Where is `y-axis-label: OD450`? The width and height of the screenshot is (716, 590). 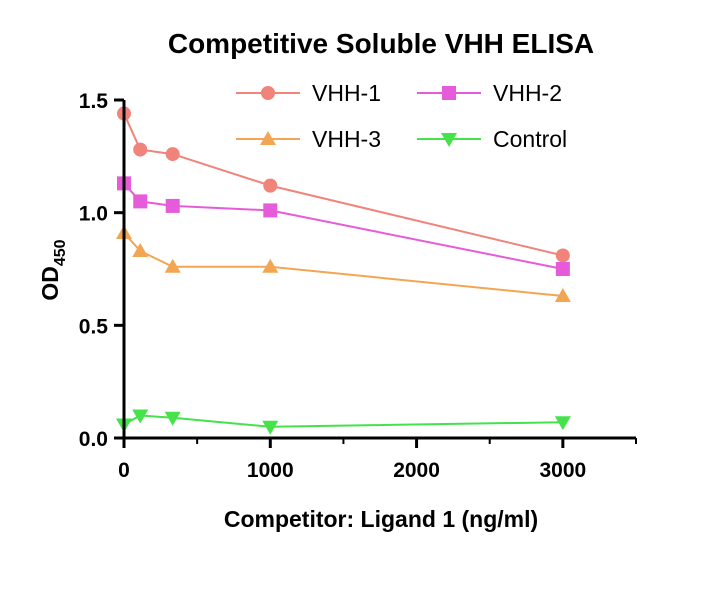 y-axis-label: OD450 is located at coordinates (53, 269).